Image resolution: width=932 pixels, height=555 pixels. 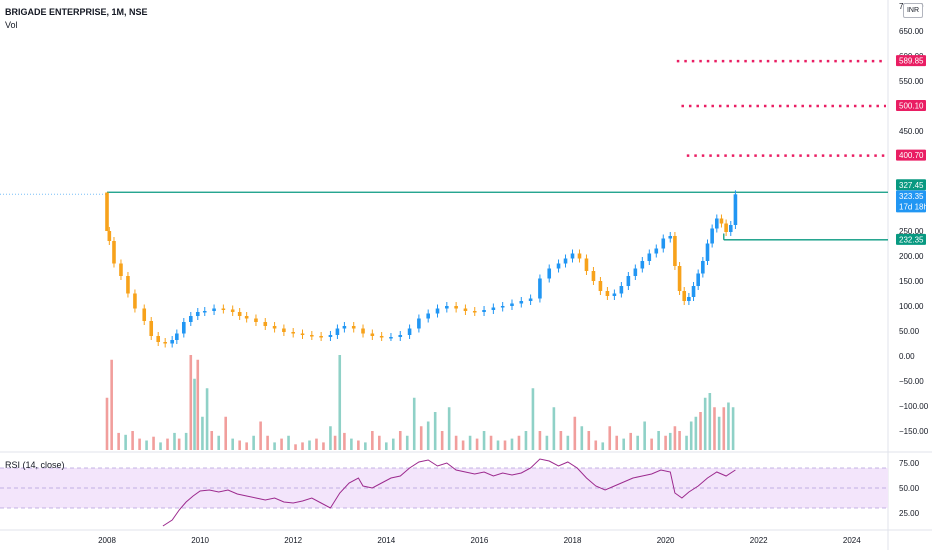 I want to click on price-tag-label: 400.70, so click(x=911, y=155).